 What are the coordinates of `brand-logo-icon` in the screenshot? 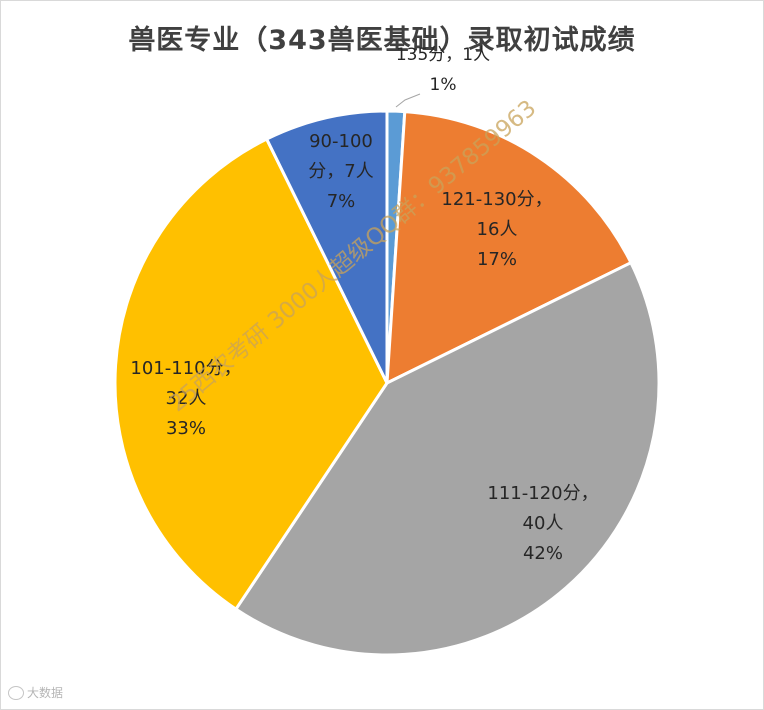 It's located at (16, 693).